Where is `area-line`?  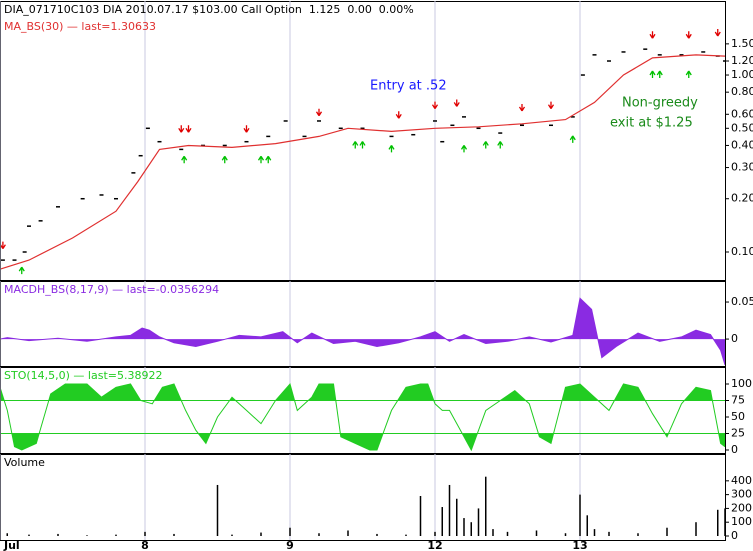 area-line is located at coordinates (363, 331).